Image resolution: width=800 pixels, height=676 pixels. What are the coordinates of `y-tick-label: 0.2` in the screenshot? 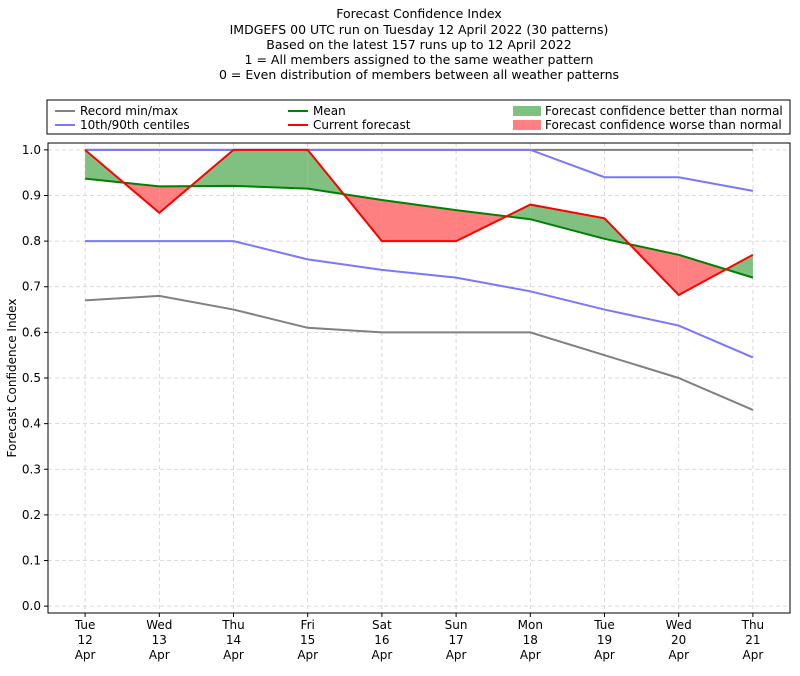 It's located at (31, 515).